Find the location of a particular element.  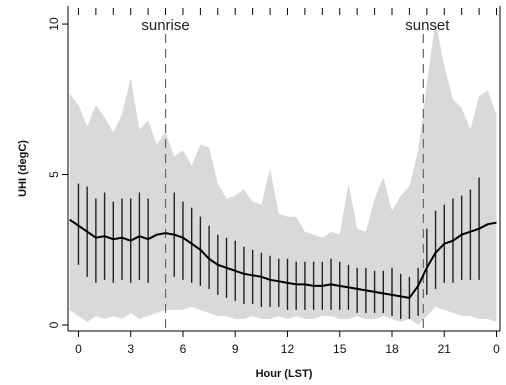

y-tick-label: 5 is located at coordinates (54, 174).